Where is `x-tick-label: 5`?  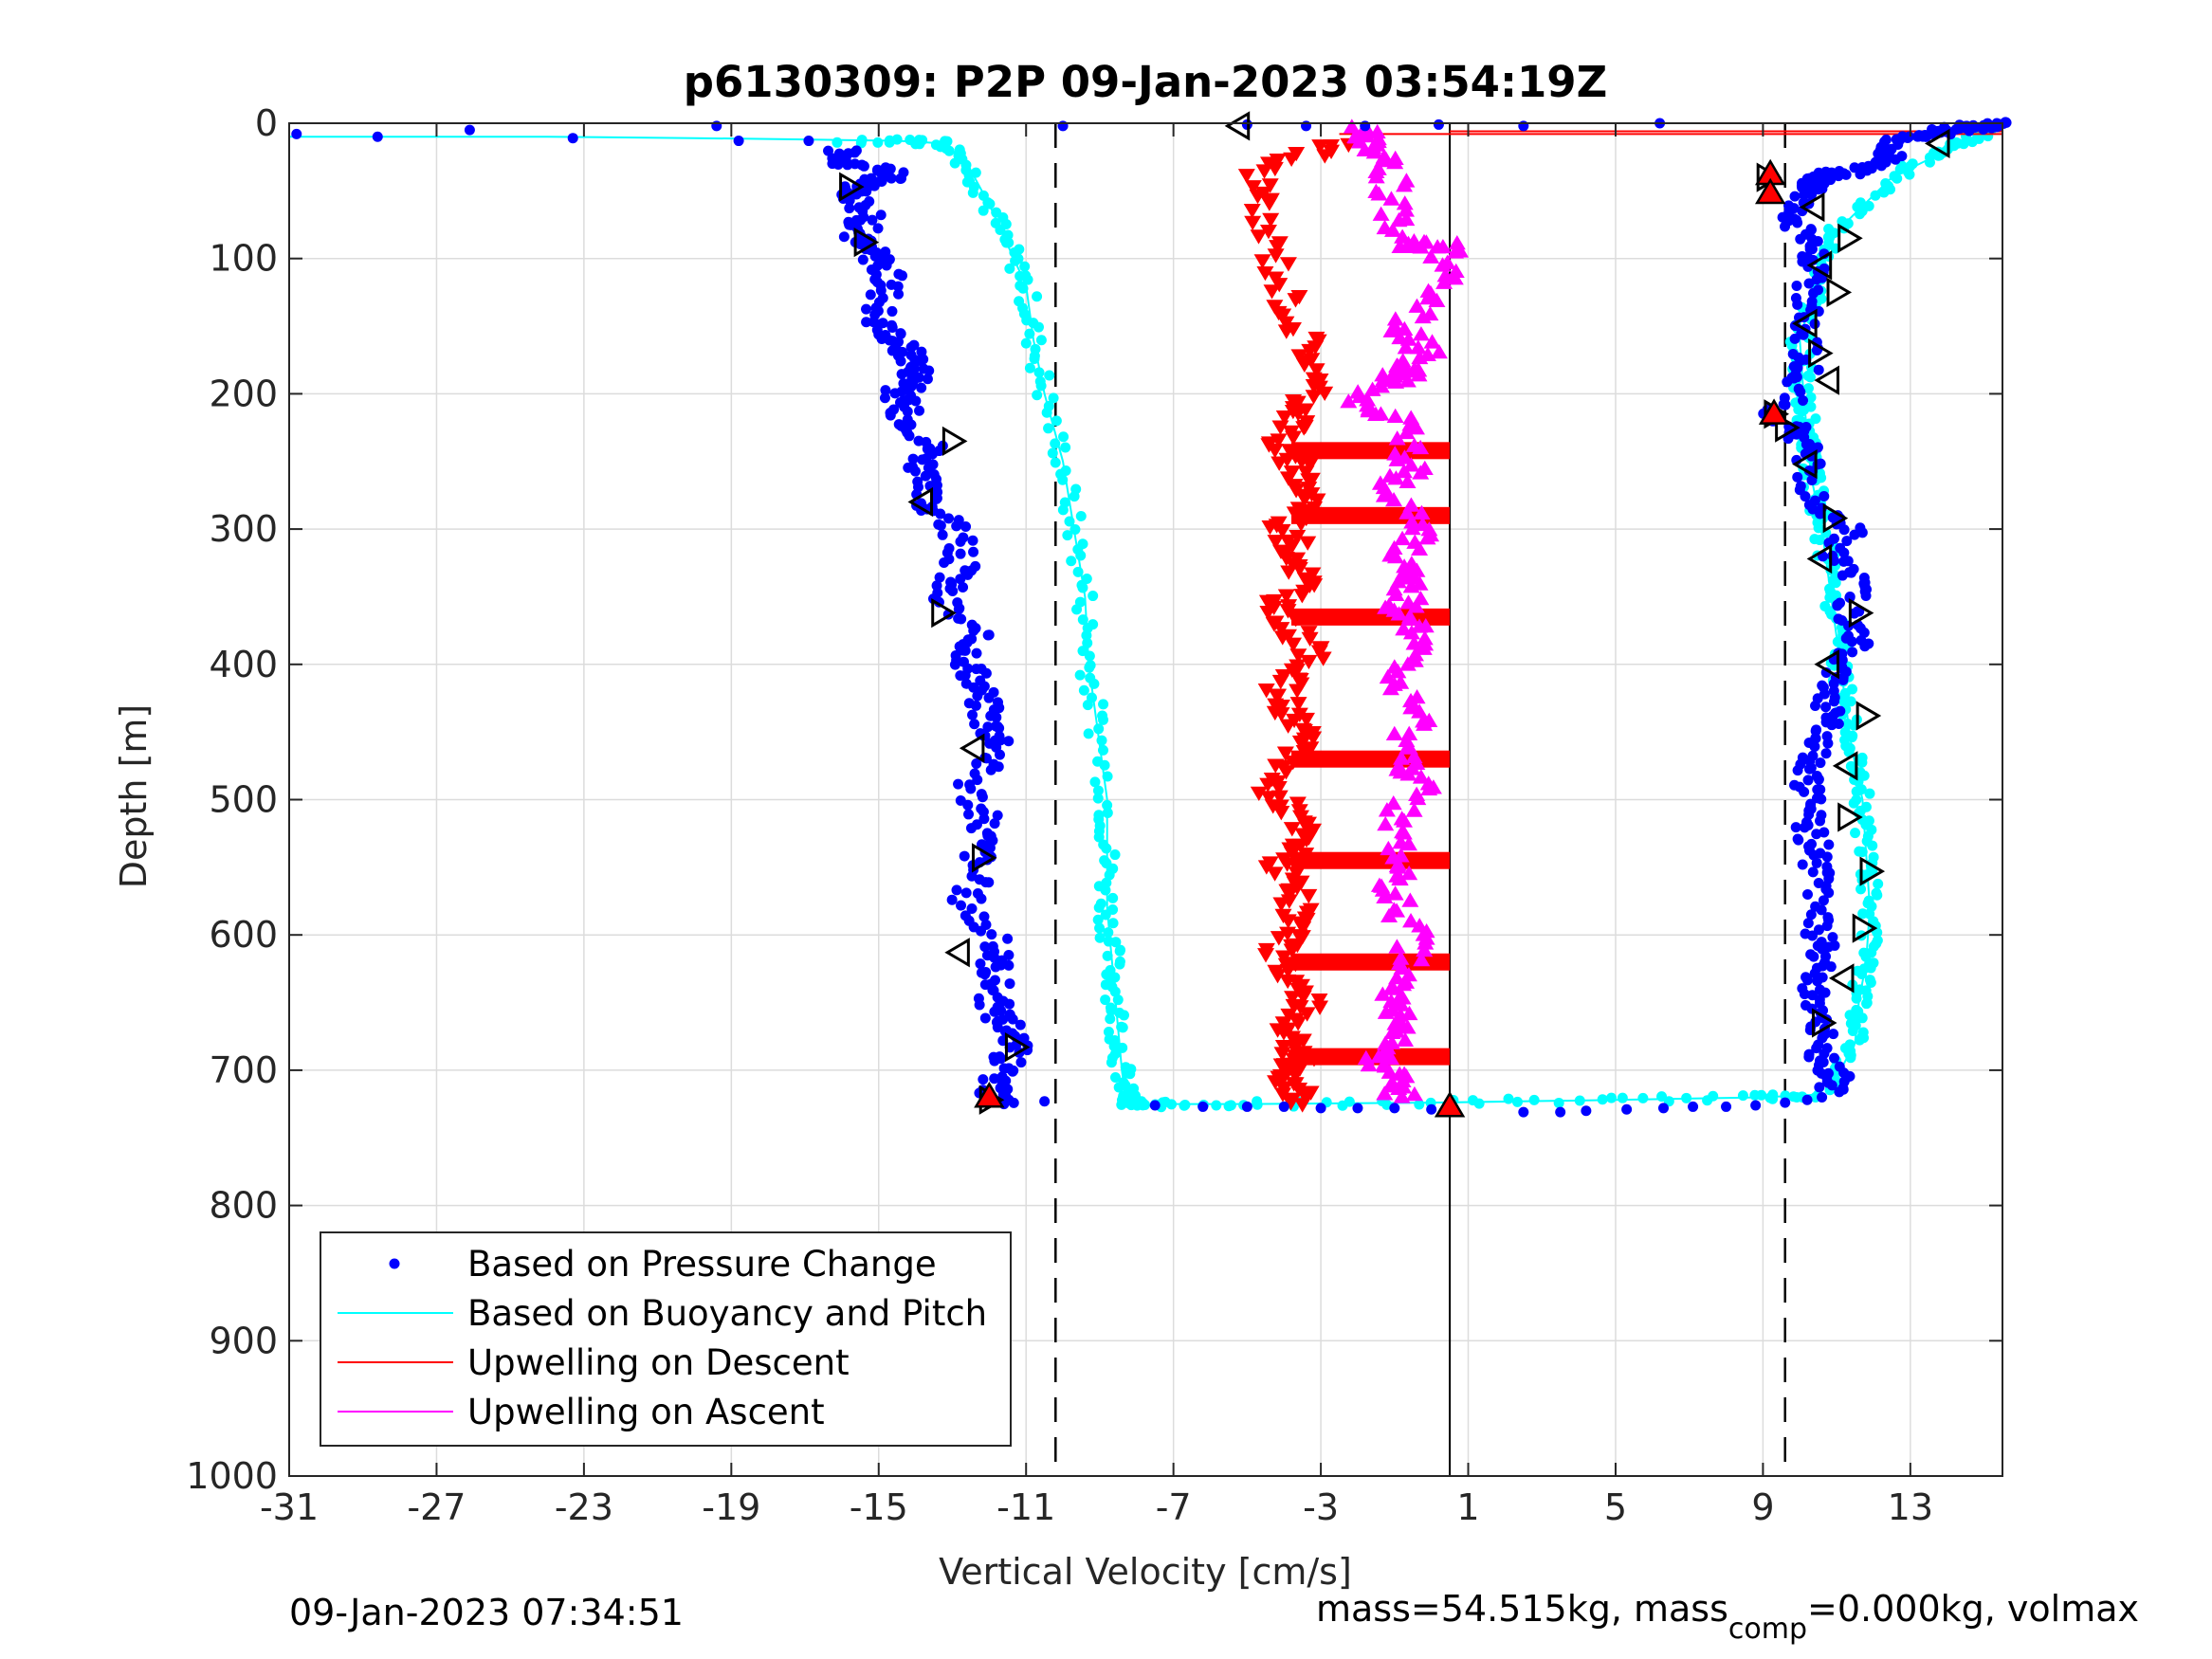
x-tick-label: 5 is located at coordinates (1615, 1507).